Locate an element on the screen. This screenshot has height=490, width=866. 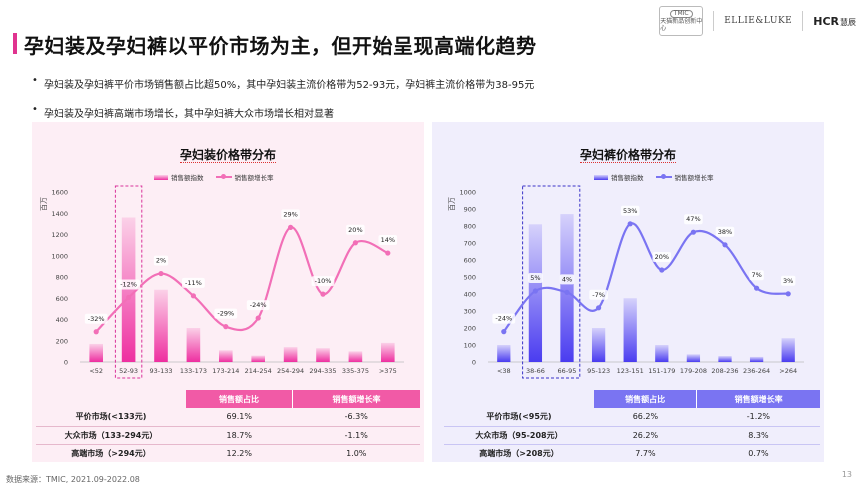
x-tick-label: 173-214 is located at coordinates (225, 371).